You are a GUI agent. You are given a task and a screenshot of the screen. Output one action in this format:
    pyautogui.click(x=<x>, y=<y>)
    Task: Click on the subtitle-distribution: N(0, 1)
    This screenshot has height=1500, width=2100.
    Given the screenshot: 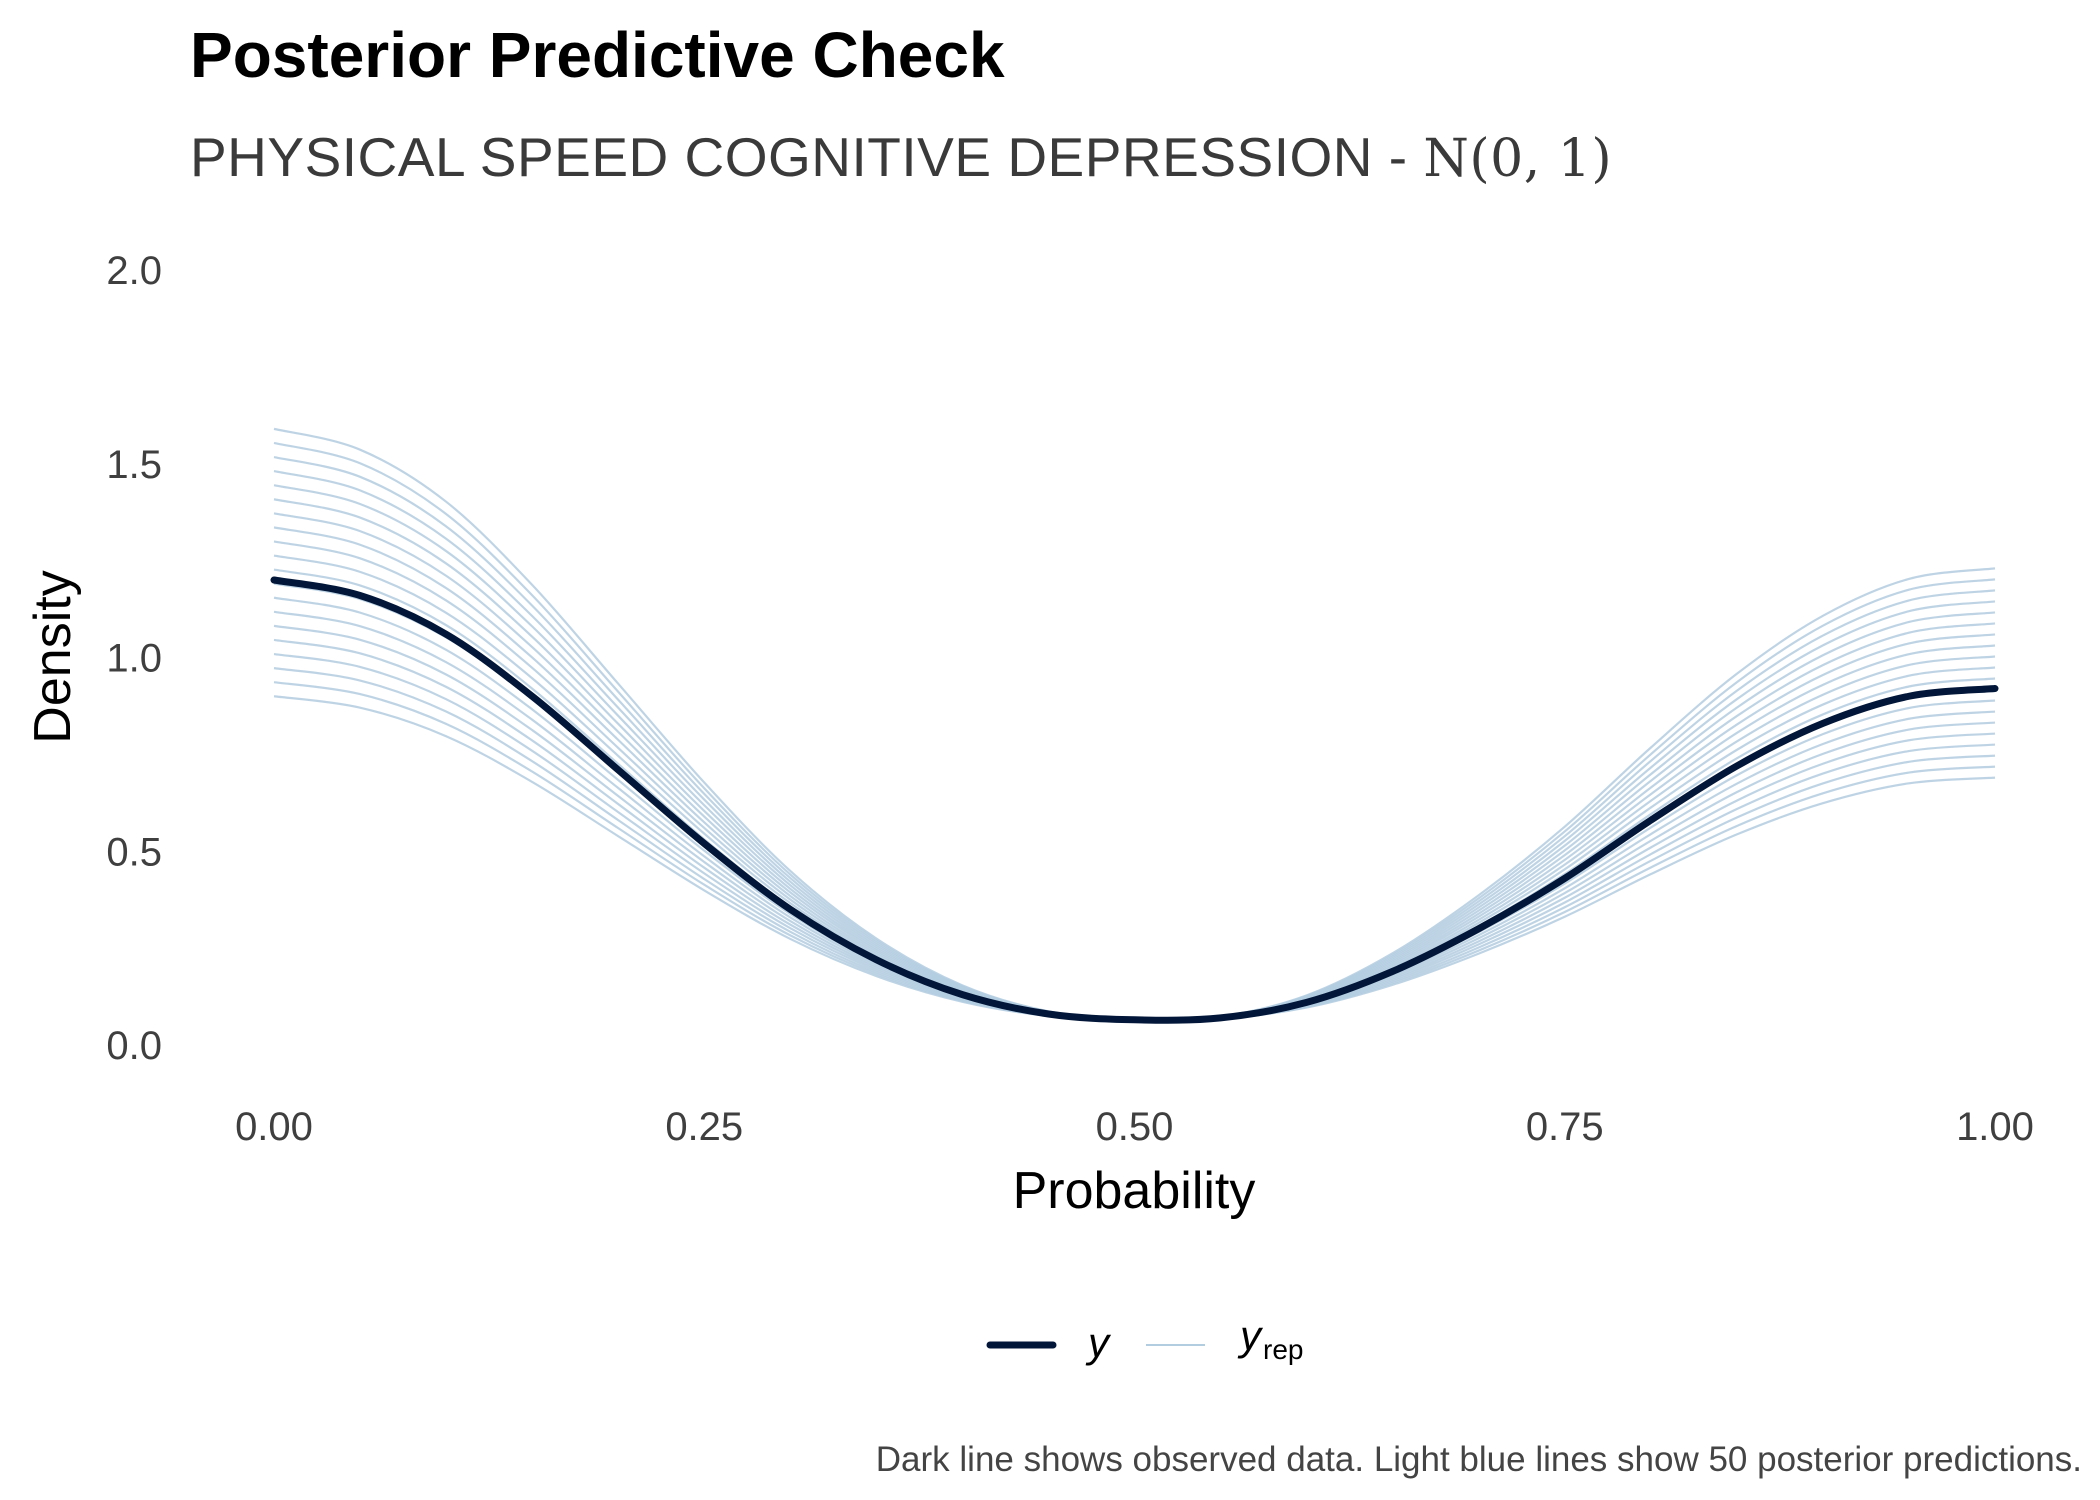 What is the action you would take?
    pyautogui.click(x=1518, y=159)
    